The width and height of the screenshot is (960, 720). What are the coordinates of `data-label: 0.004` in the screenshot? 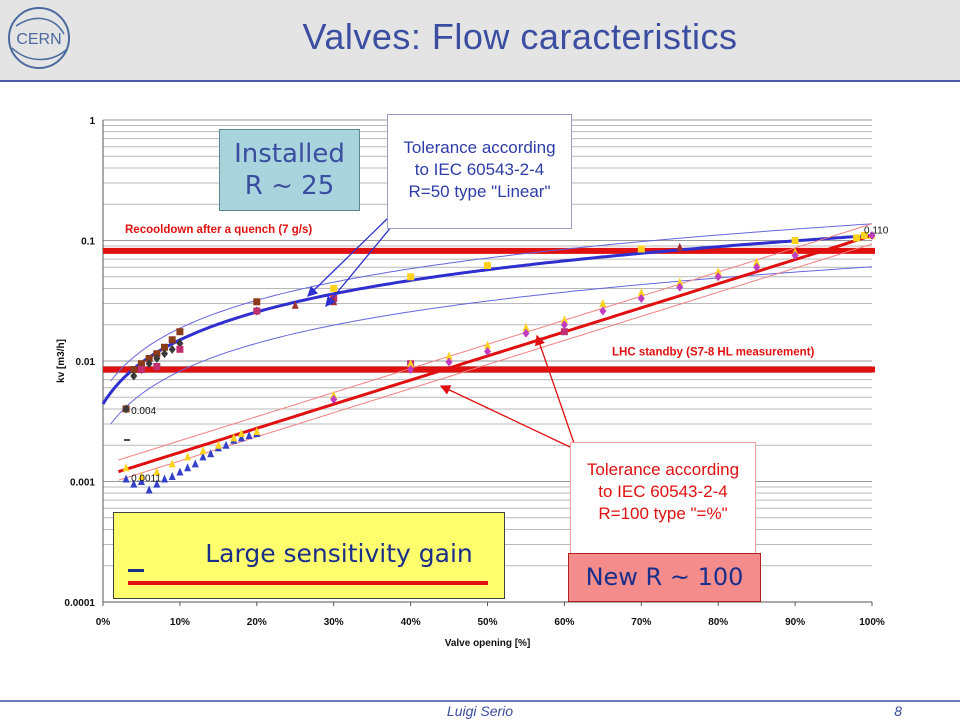 It's located at (143, 411).